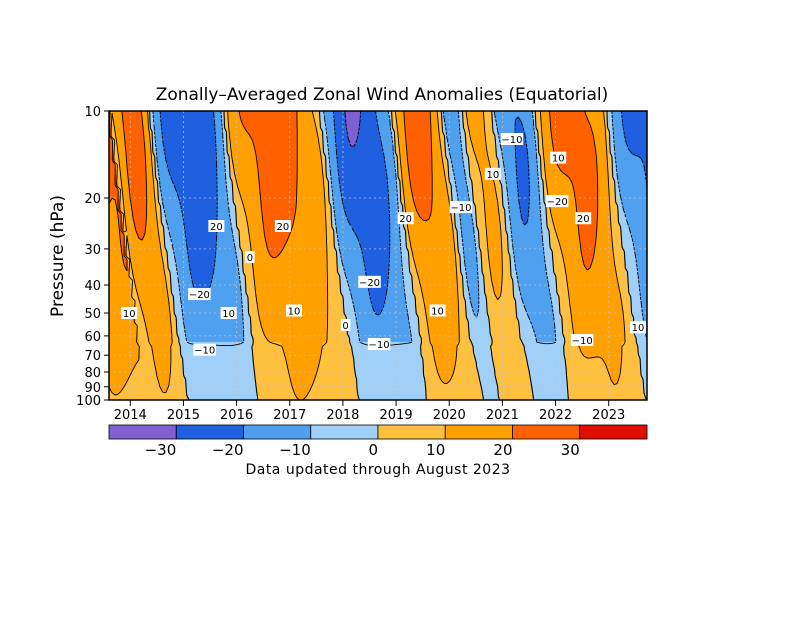  Describe the element at coordinates (353, 128) in the screenshot. I see `contour-level-neg30` at that location.